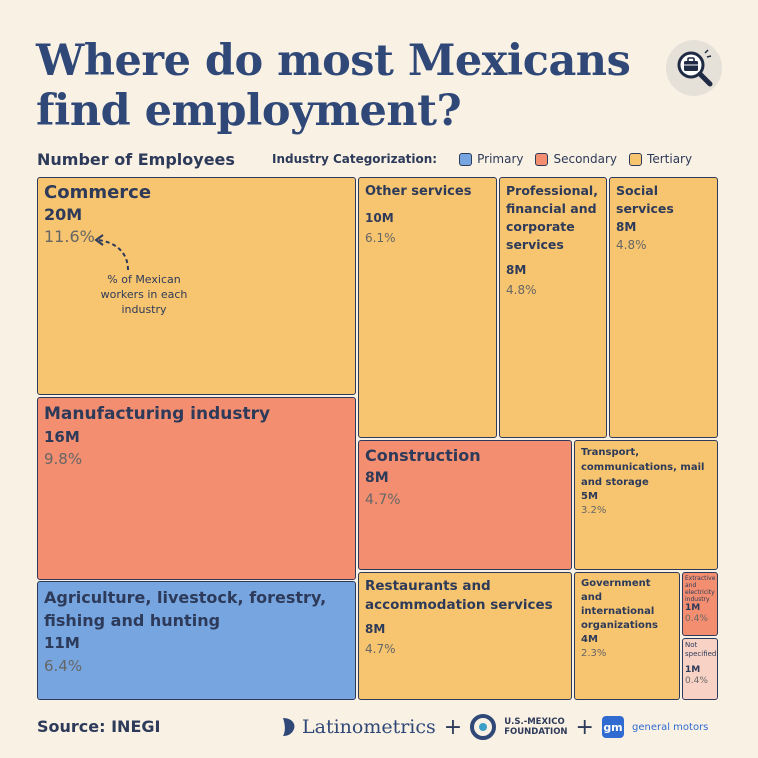 The width and height of the screenshot is (758, 758). I want to click on legend-swatch-secondary, so click(542, 159).